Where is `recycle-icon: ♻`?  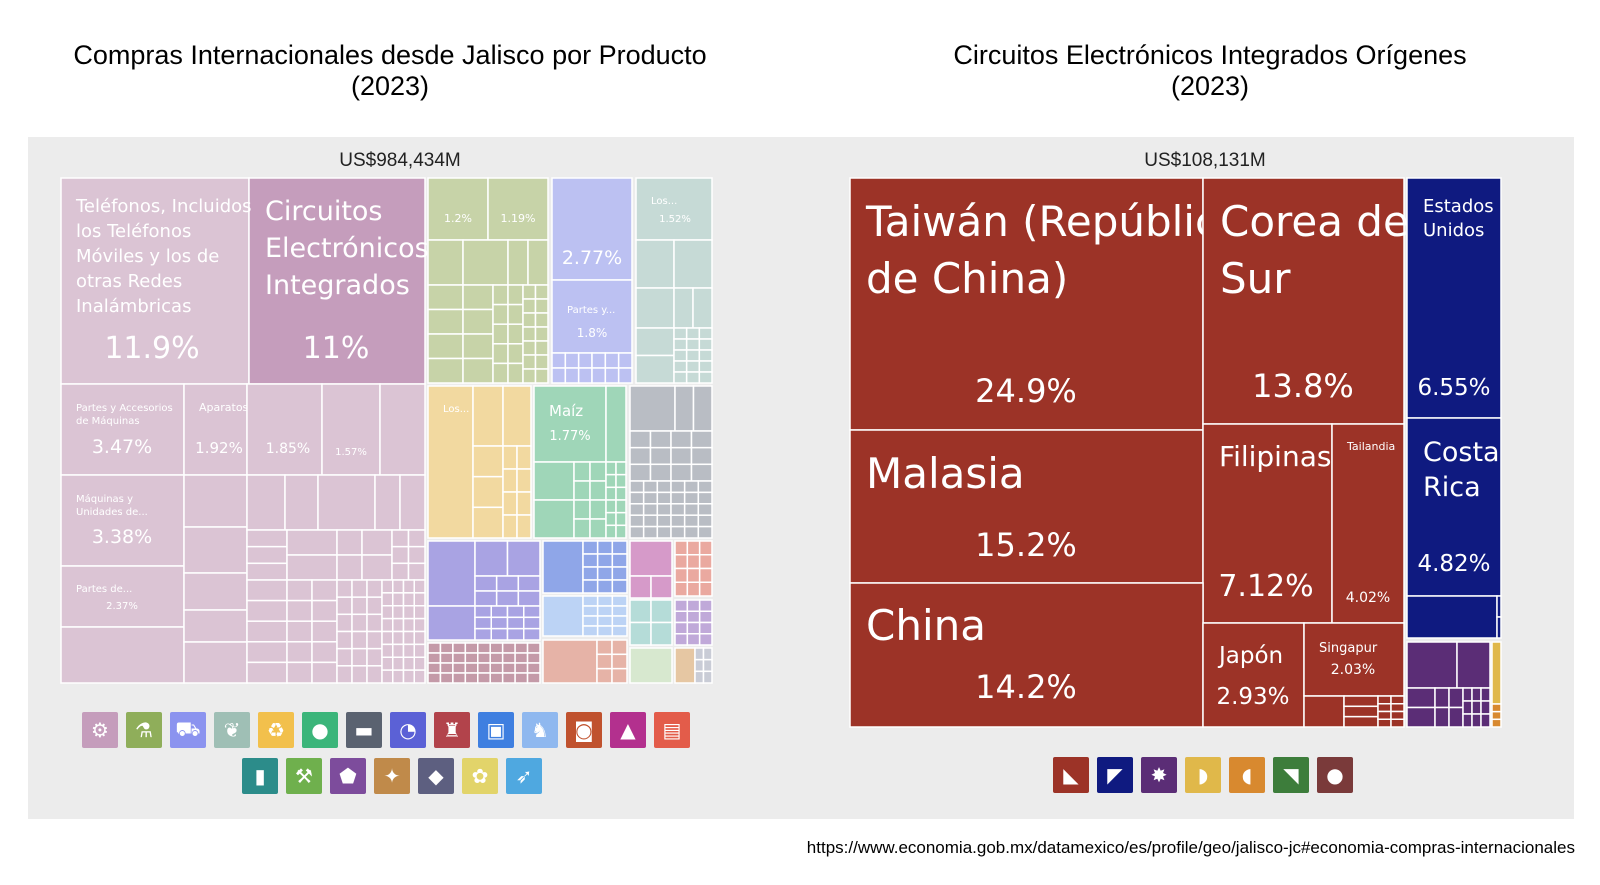
recycle-icon: ♻ is located at coordinates (276, 730).